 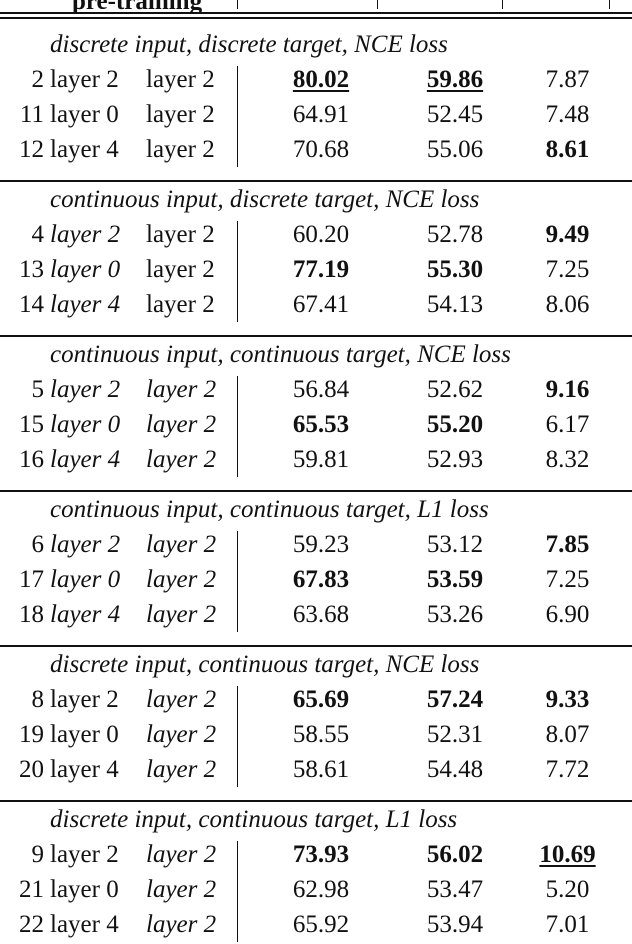 What do you see at coordinates (22, 234) in the screenshot?
I see `cell-id: 4` at bounding box center [22, 234].